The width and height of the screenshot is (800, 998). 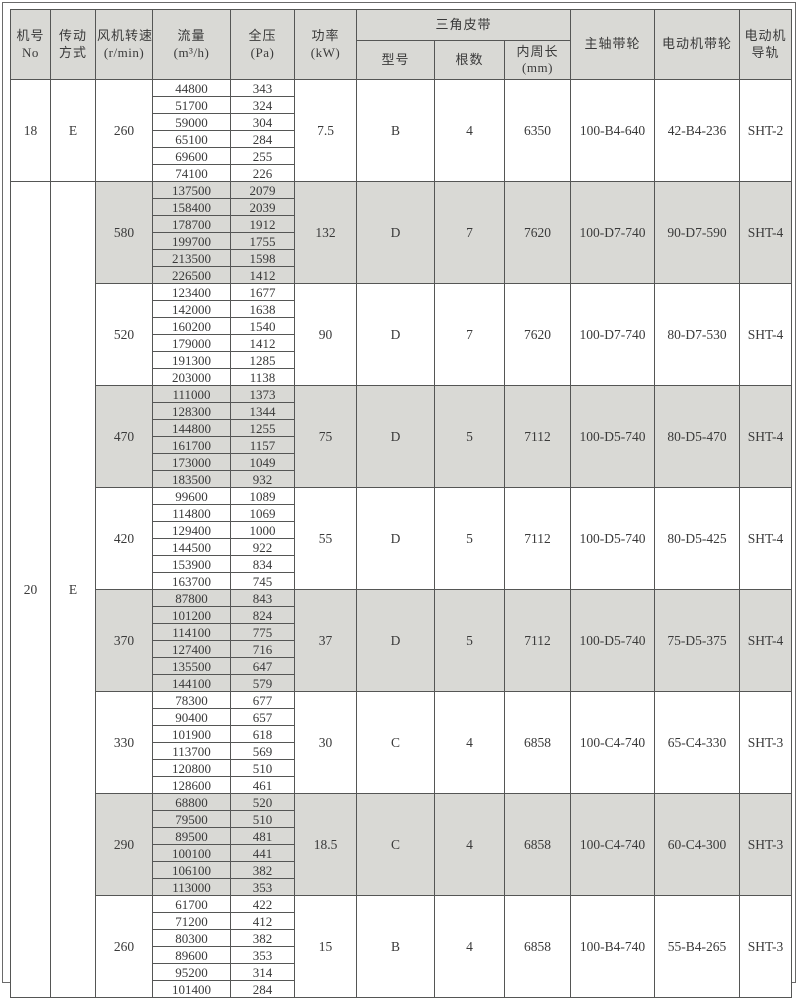 I want to click on col-header-pressure-line1: 全压, so click(x=262, y=36).